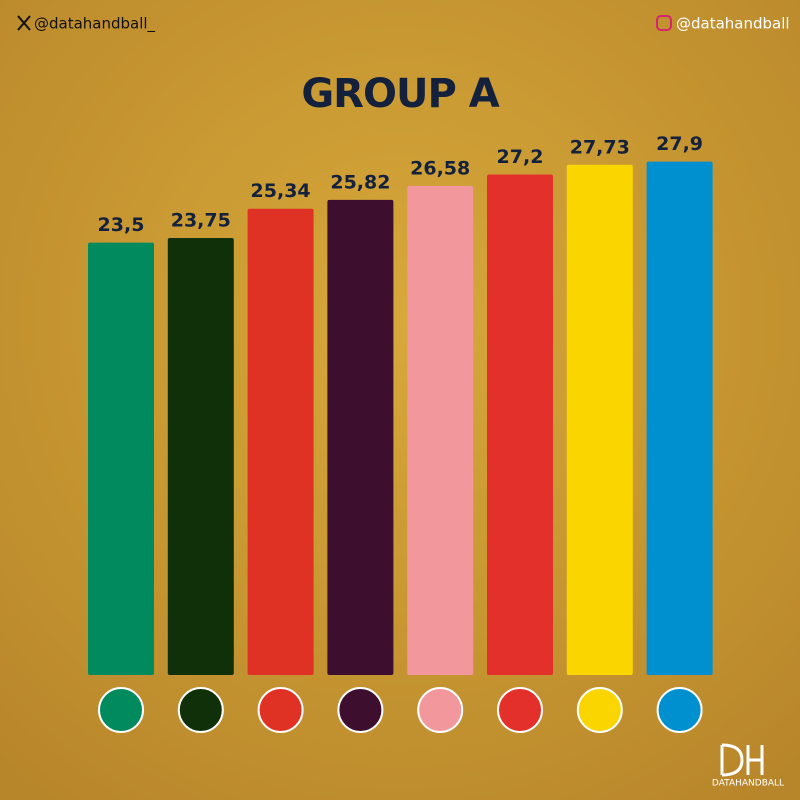  What do you see at coordinates (440, 168) in the screenshot?
I see `value-label: 26,58` at bounding box center [440, 168].